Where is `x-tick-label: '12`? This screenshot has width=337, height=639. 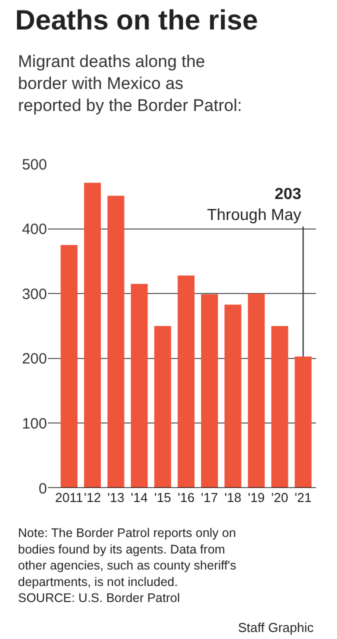
x-tick-label: '12 is located at coordinates (92, 497).